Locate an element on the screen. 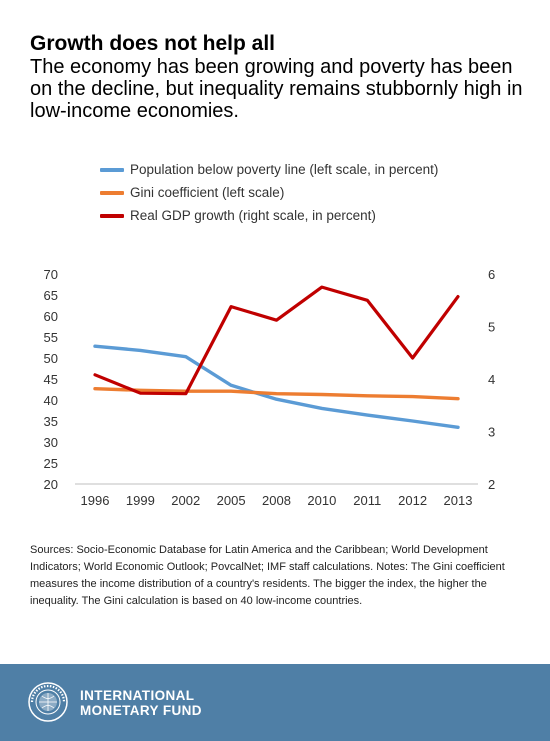 The image size is (550, 741). x-axis-tick: 1999 is located at coordinates (140, 500).